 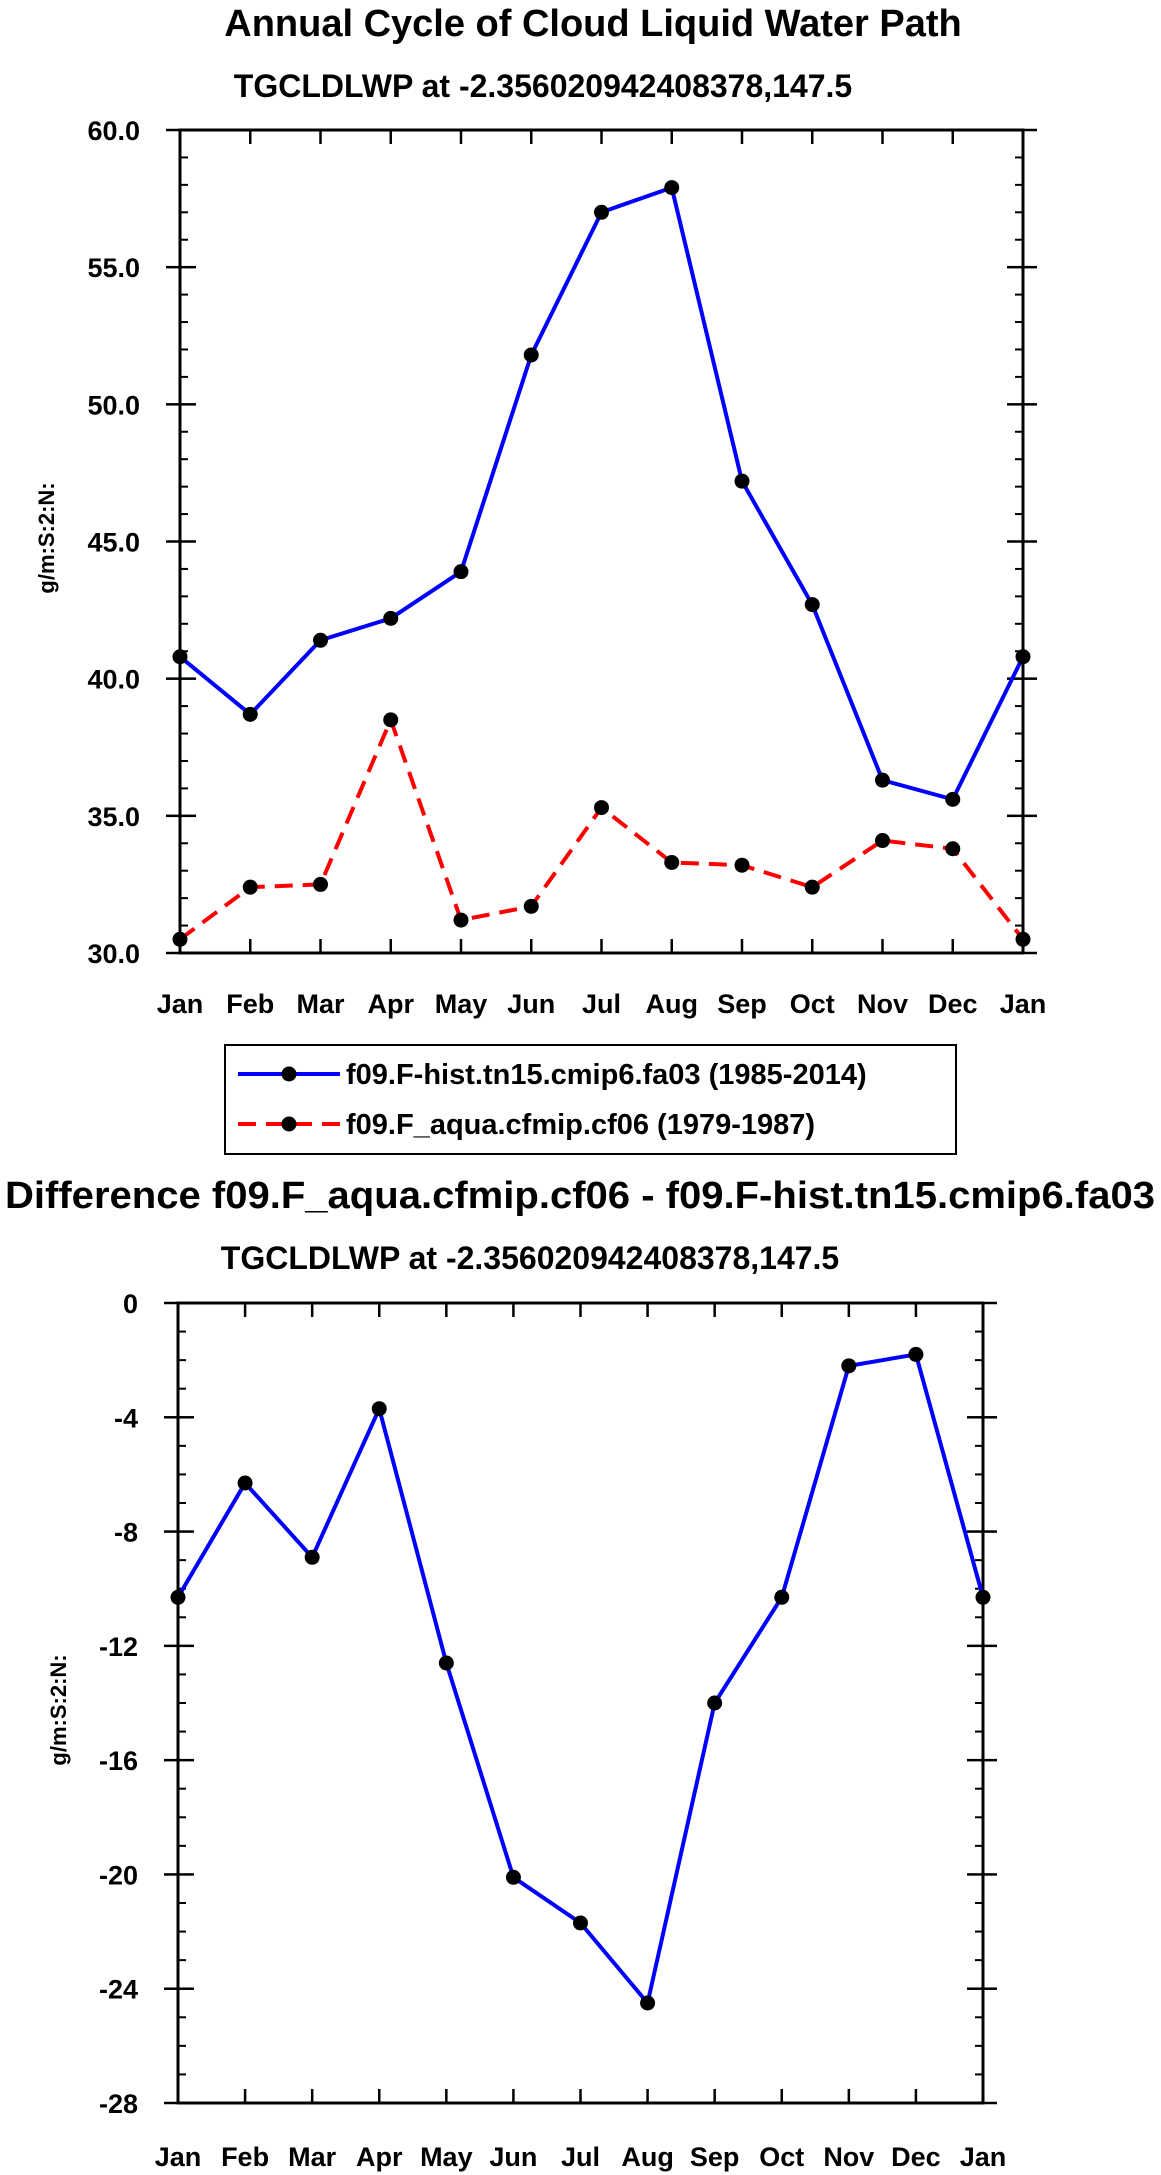 What do you see at coordinates (606, 1075) in the screenshot?
I see `legend-label-1: f09.F-hist.tn15.cmip6.fa03 (1985-2014)` at bounding box center [606, 1075].